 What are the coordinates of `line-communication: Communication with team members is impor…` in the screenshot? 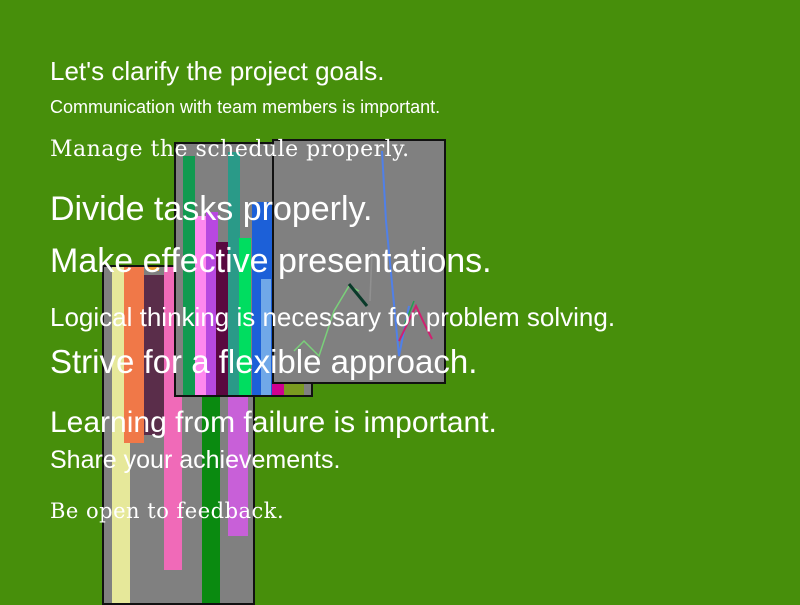 It's located at (245, 107).